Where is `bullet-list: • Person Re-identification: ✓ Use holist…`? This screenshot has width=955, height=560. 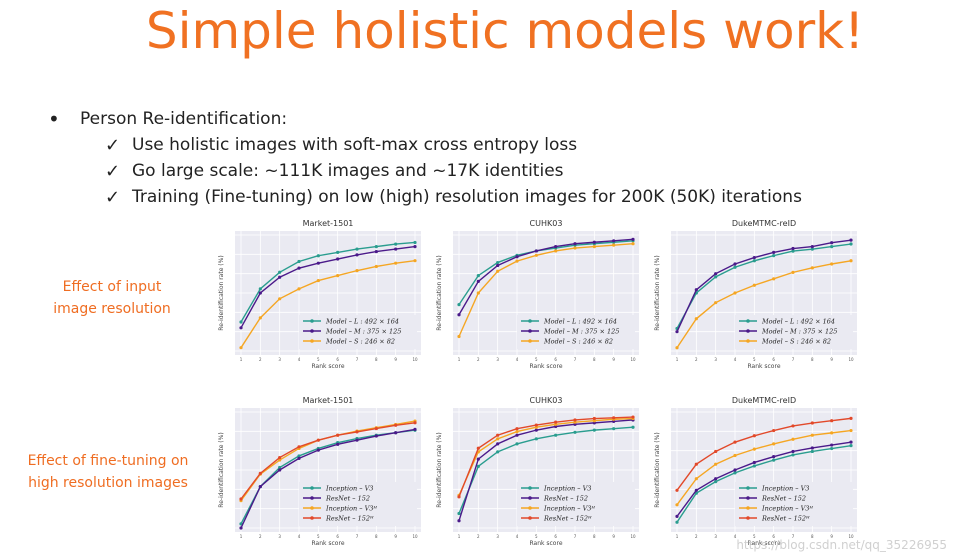
bullet-list: • Person Re-identification: ✓ Use holist… is located at coordinates (425, 158).